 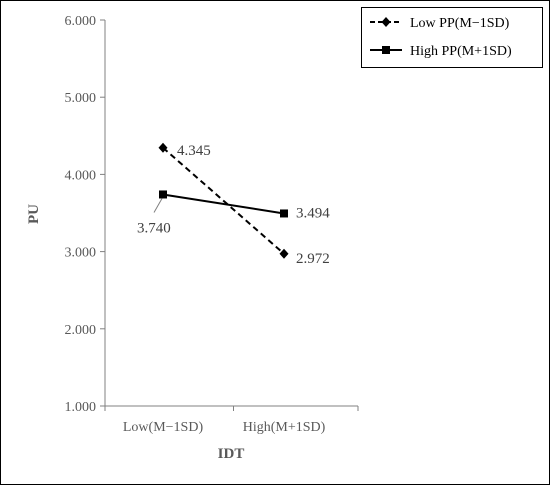 I want to click on x-axis: Low(M−1SD) High(M+1SD), so click(x=231, y=420).